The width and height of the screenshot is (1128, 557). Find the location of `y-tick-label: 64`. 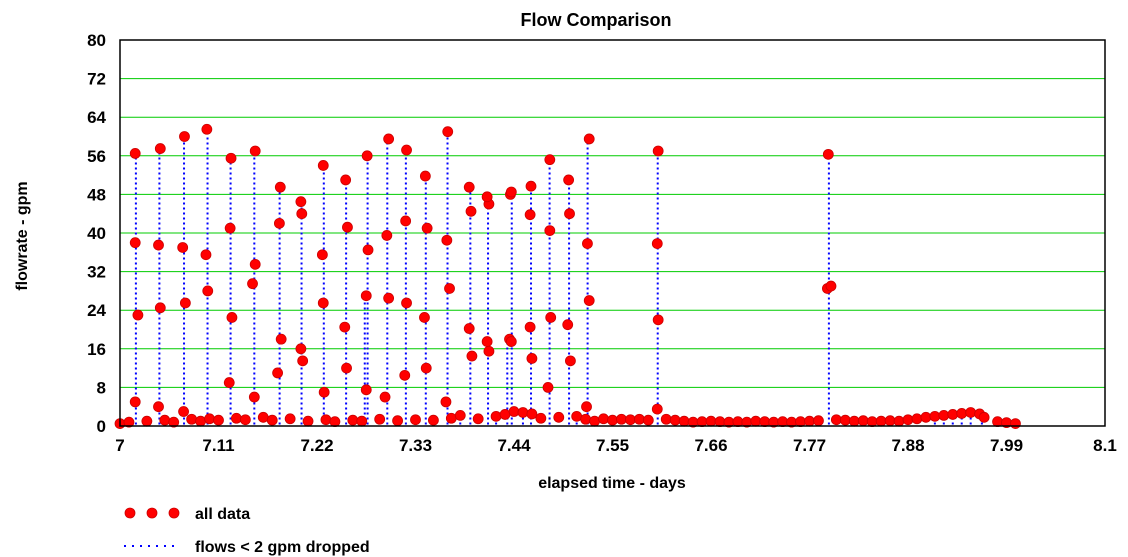

y-tick-label: 64 is located at coordinates (96, 117).